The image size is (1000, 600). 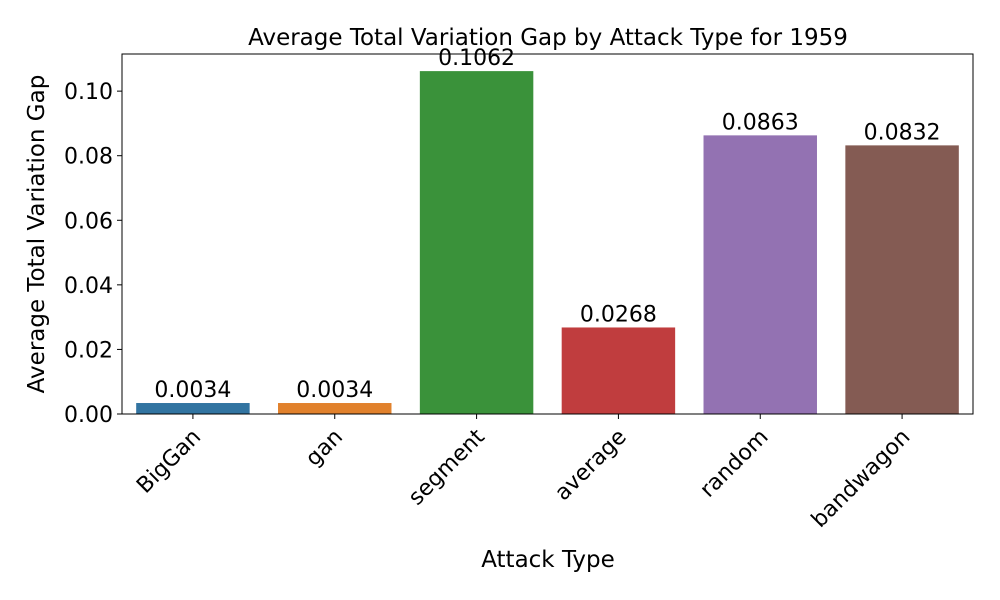 I want to click on x-tick-label-biggan: BigGan, so click(x=169, y=462).